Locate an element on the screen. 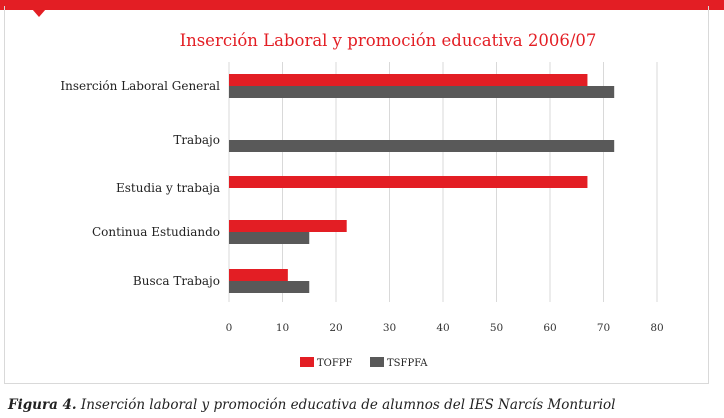 This screenshot has height=418, width=724. caption-label: Figura 4. is located at coordinates (42, 405).